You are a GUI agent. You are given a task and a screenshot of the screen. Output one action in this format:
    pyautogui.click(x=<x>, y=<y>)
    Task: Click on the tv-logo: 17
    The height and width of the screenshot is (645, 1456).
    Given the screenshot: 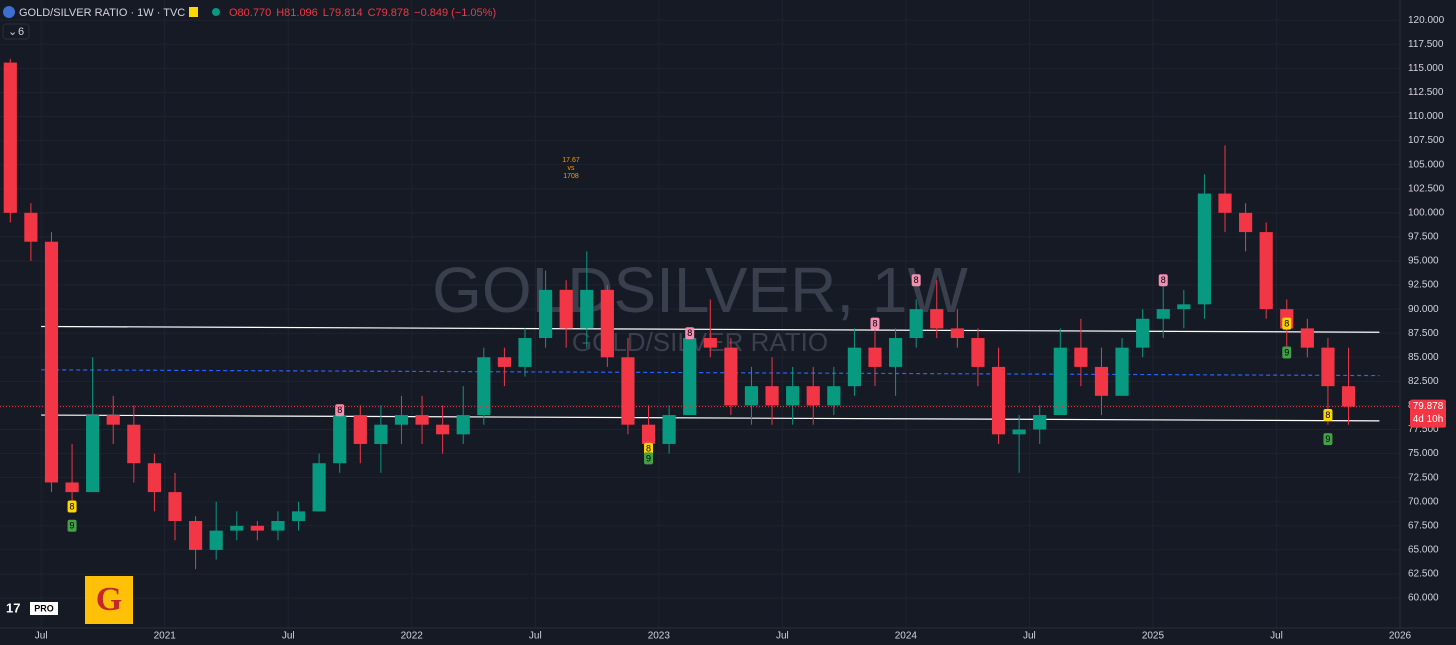 What is the action you would take?
    pyautogui.click(x=13, y=607)
    